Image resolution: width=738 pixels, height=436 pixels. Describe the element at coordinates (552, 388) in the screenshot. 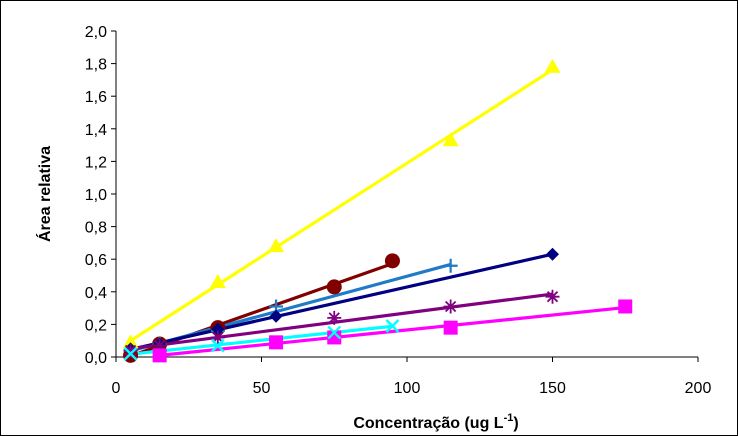

I see `x-tick-label: 150` at that location.